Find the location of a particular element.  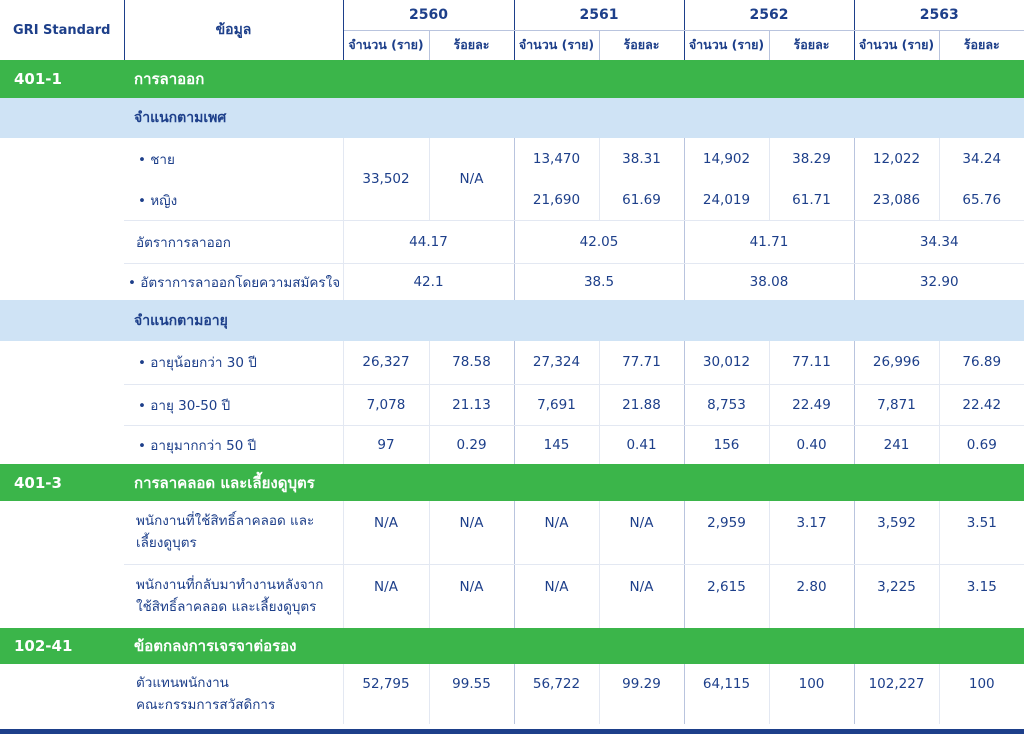

section-row-401-1: 401-1 การลาออก is located at coordinates (512, 79).